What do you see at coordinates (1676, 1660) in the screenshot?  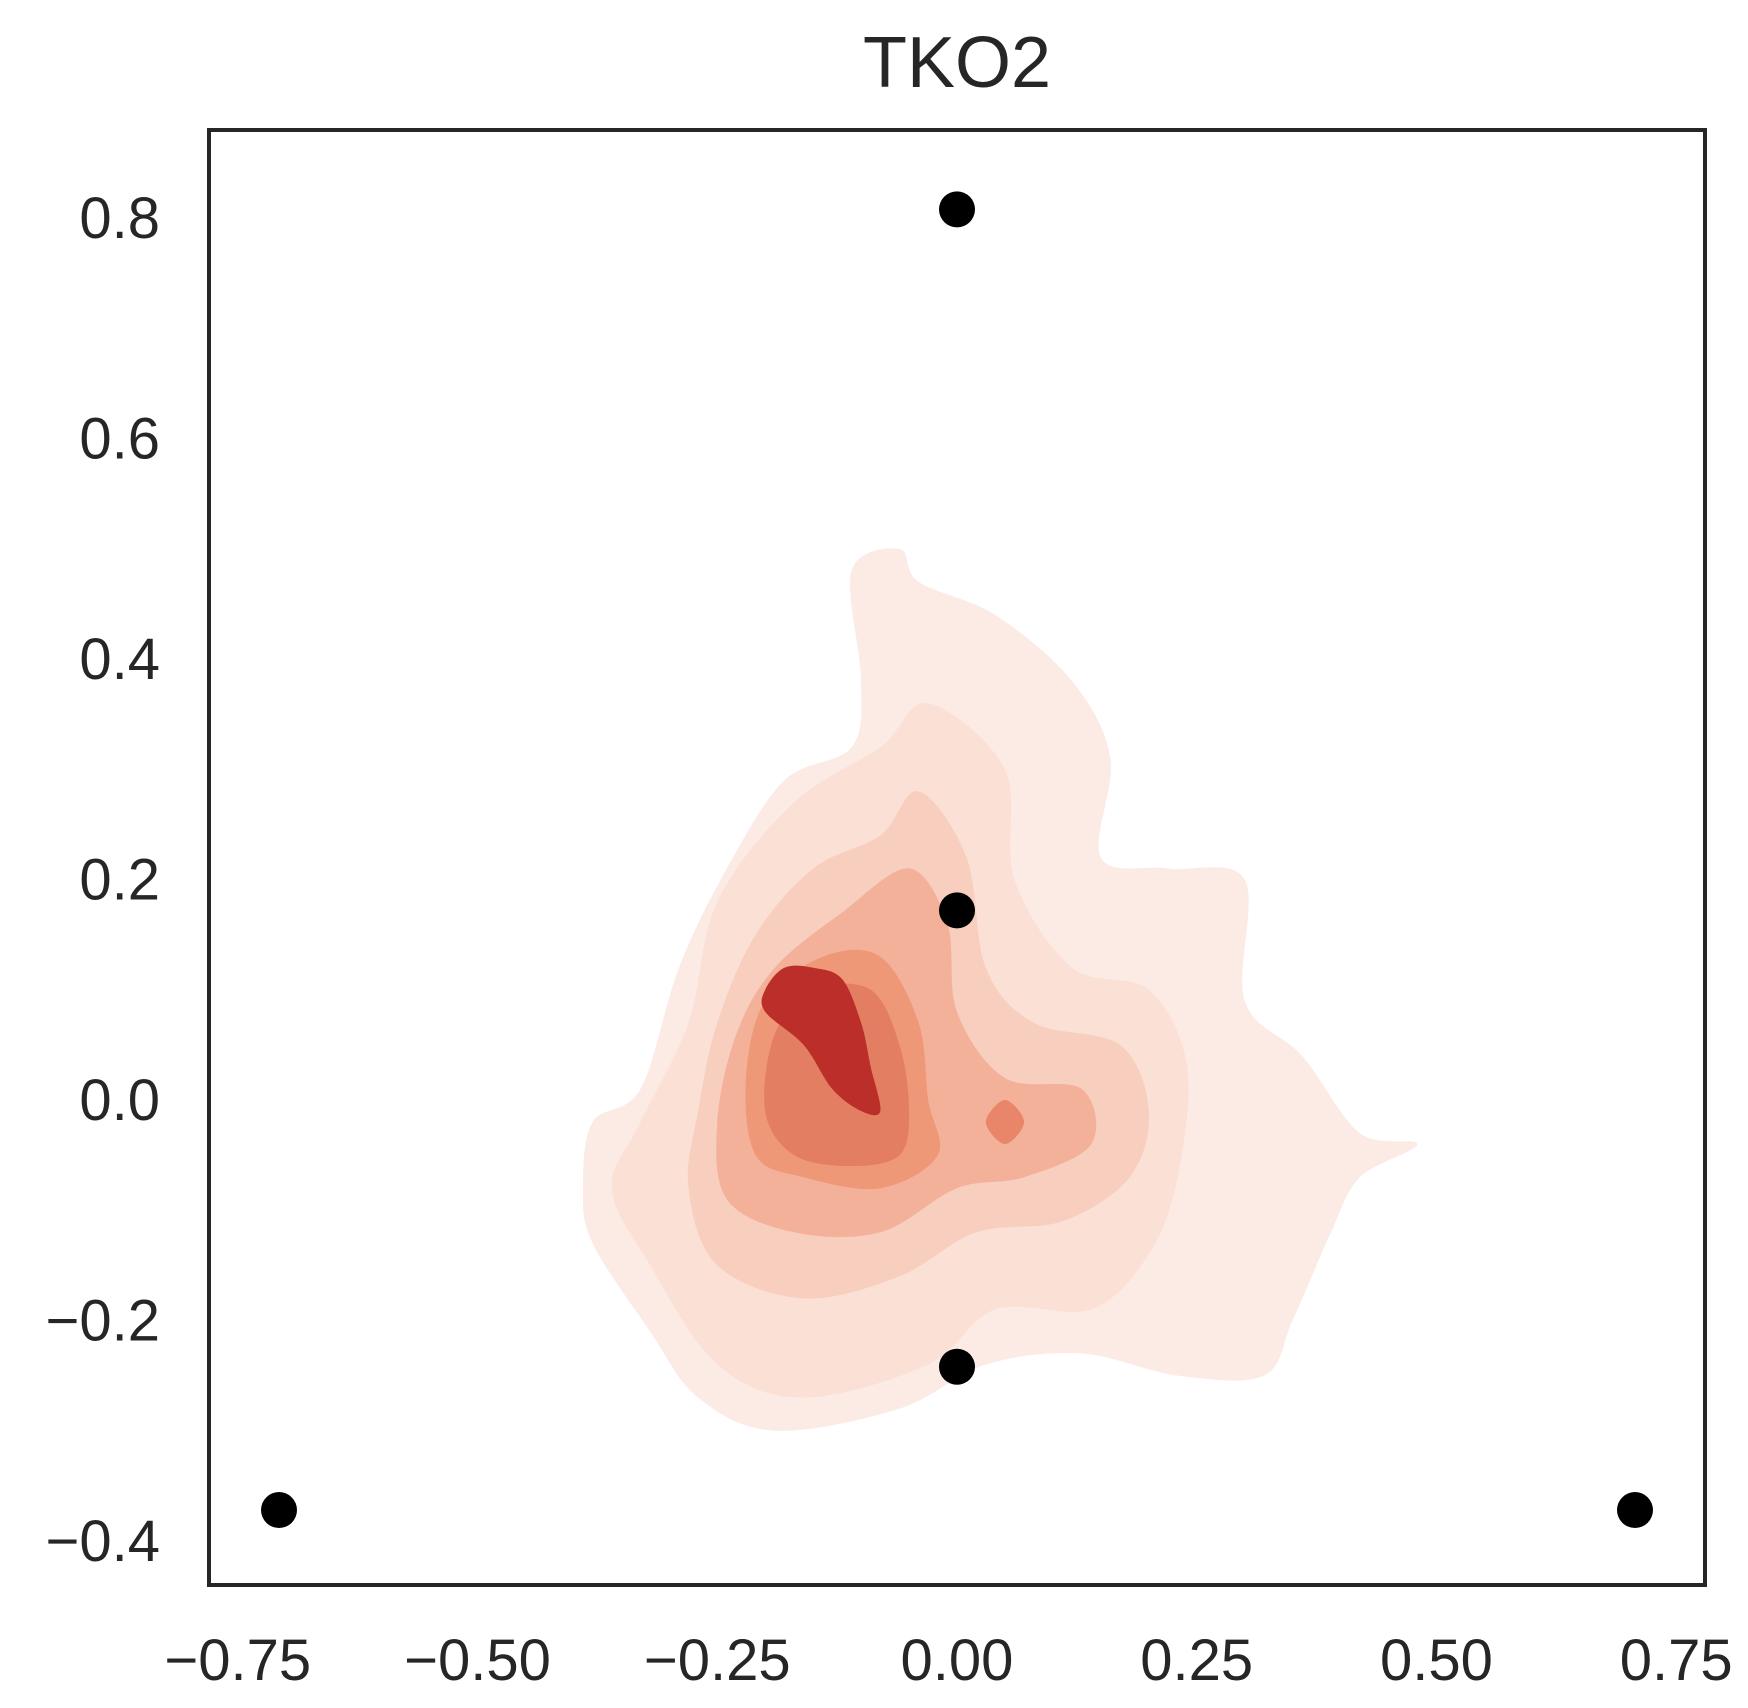 I see `x-tick-label: 0.75` at bounding box center [1676, 1660].